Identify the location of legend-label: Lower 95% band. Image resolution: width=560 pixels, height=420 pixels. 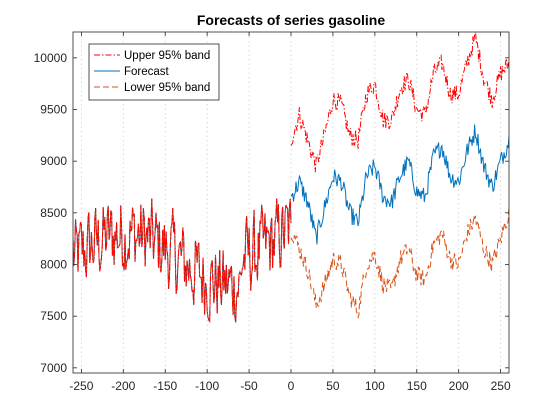
(167, 88).